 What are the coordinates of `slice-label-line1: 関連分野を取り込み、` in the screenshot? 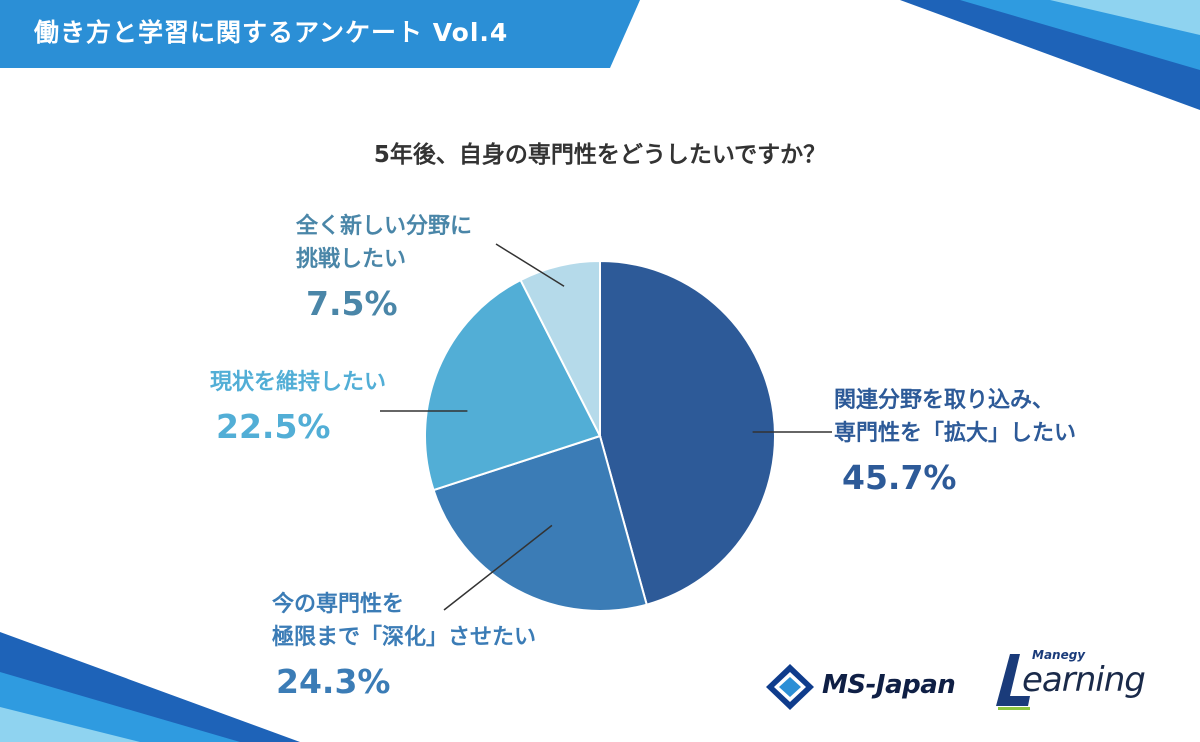 It's located at (944, 400).